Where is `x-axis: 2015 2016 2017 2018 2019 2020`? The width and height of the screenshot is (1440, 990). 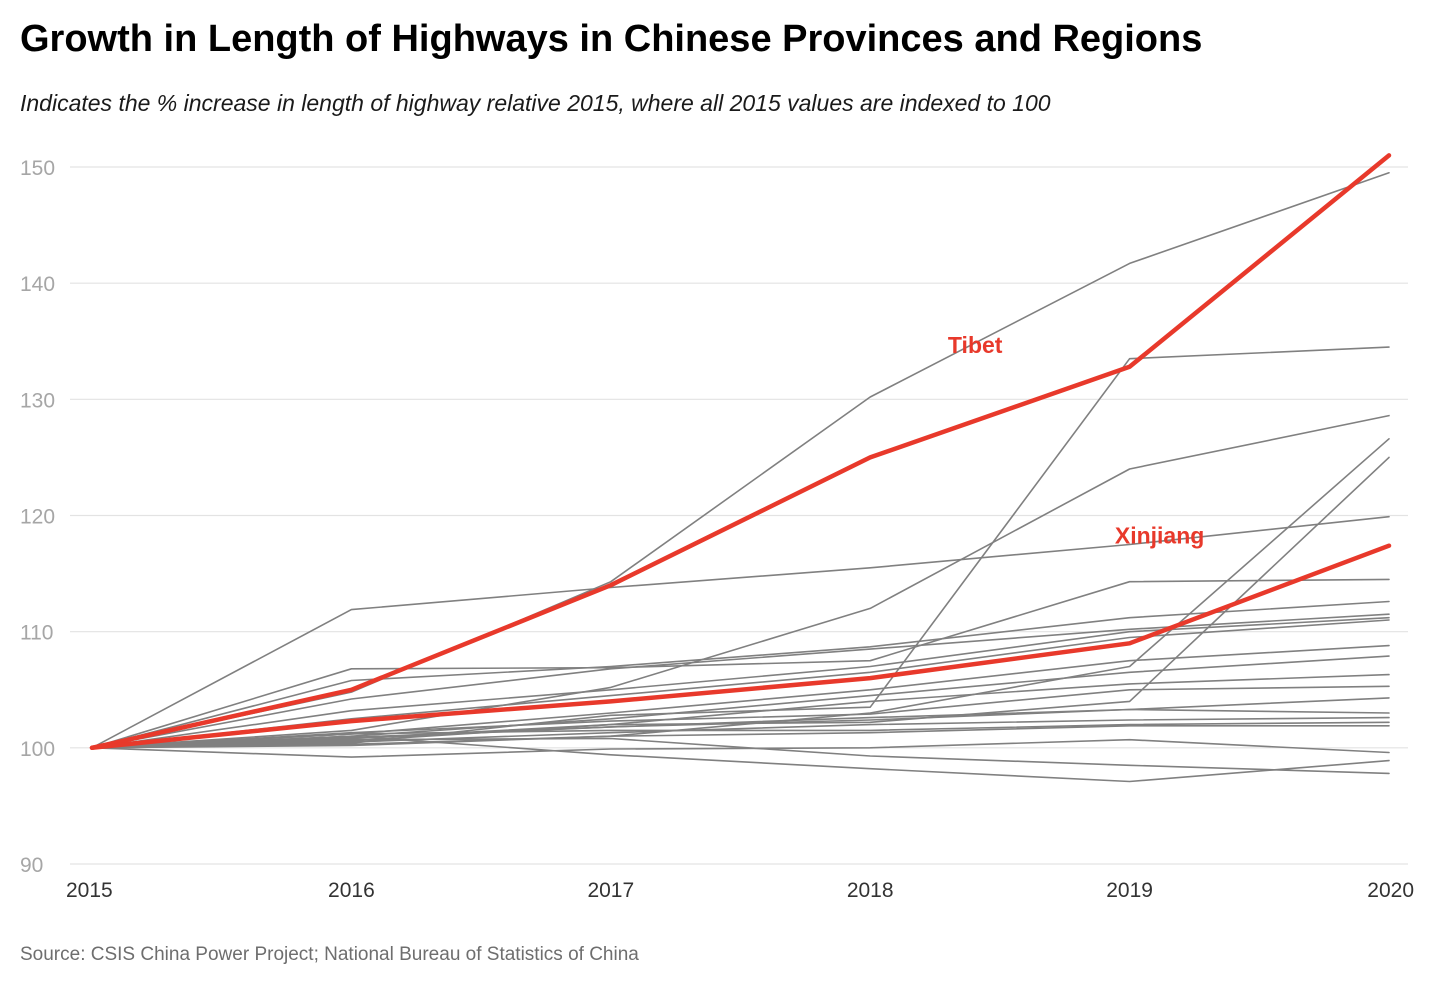 x-axis: 2015 2016 2017 2018 2019 2020 is located at coordinates (740, 890).